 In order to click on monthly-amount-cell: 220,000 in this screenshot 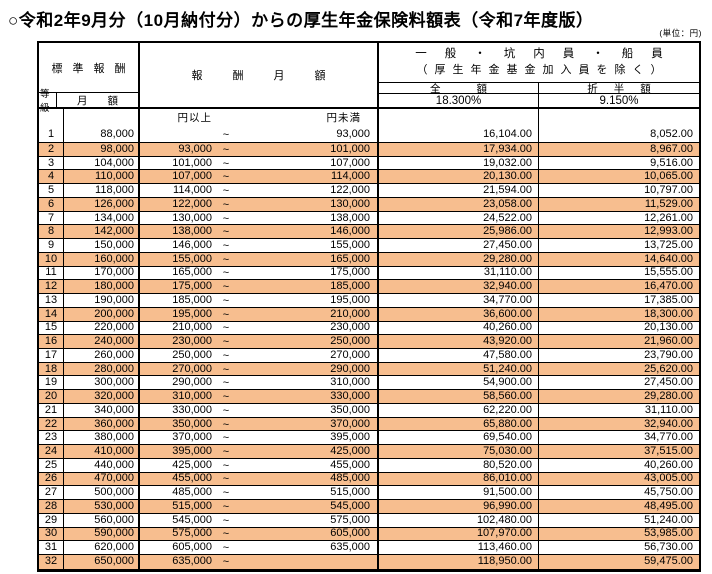, I will do `click(102, 328)`.